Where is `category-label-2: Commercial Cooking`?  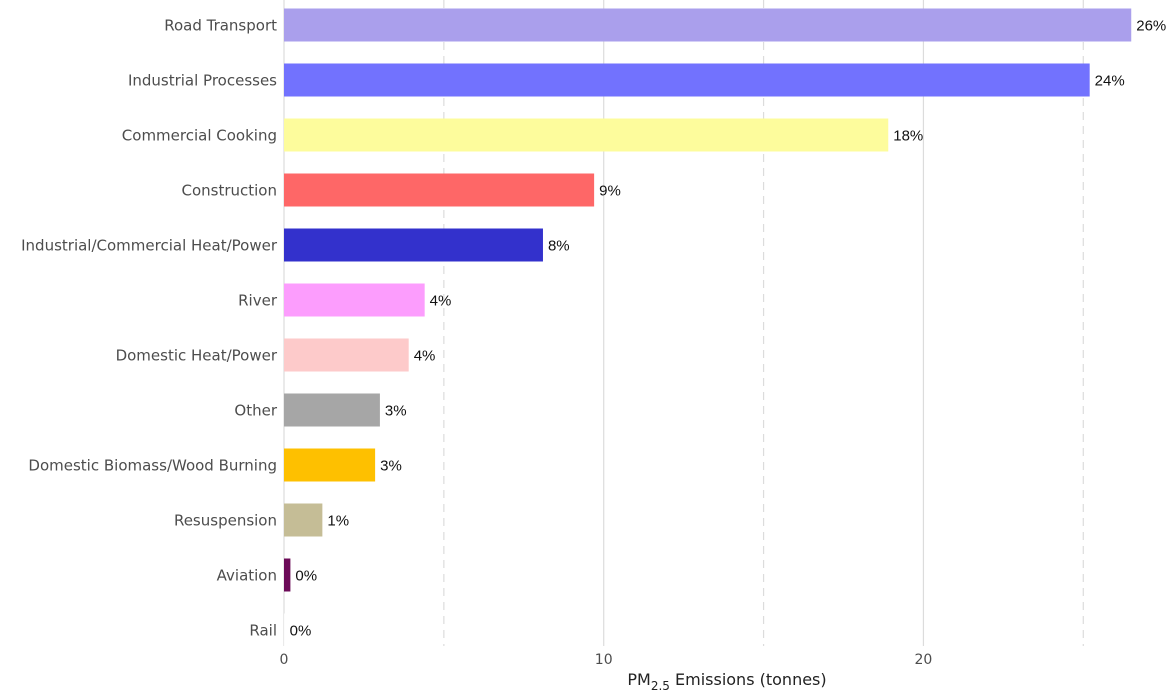 category-label-2: Commercial Cooking is located at coordinates (199, 136).